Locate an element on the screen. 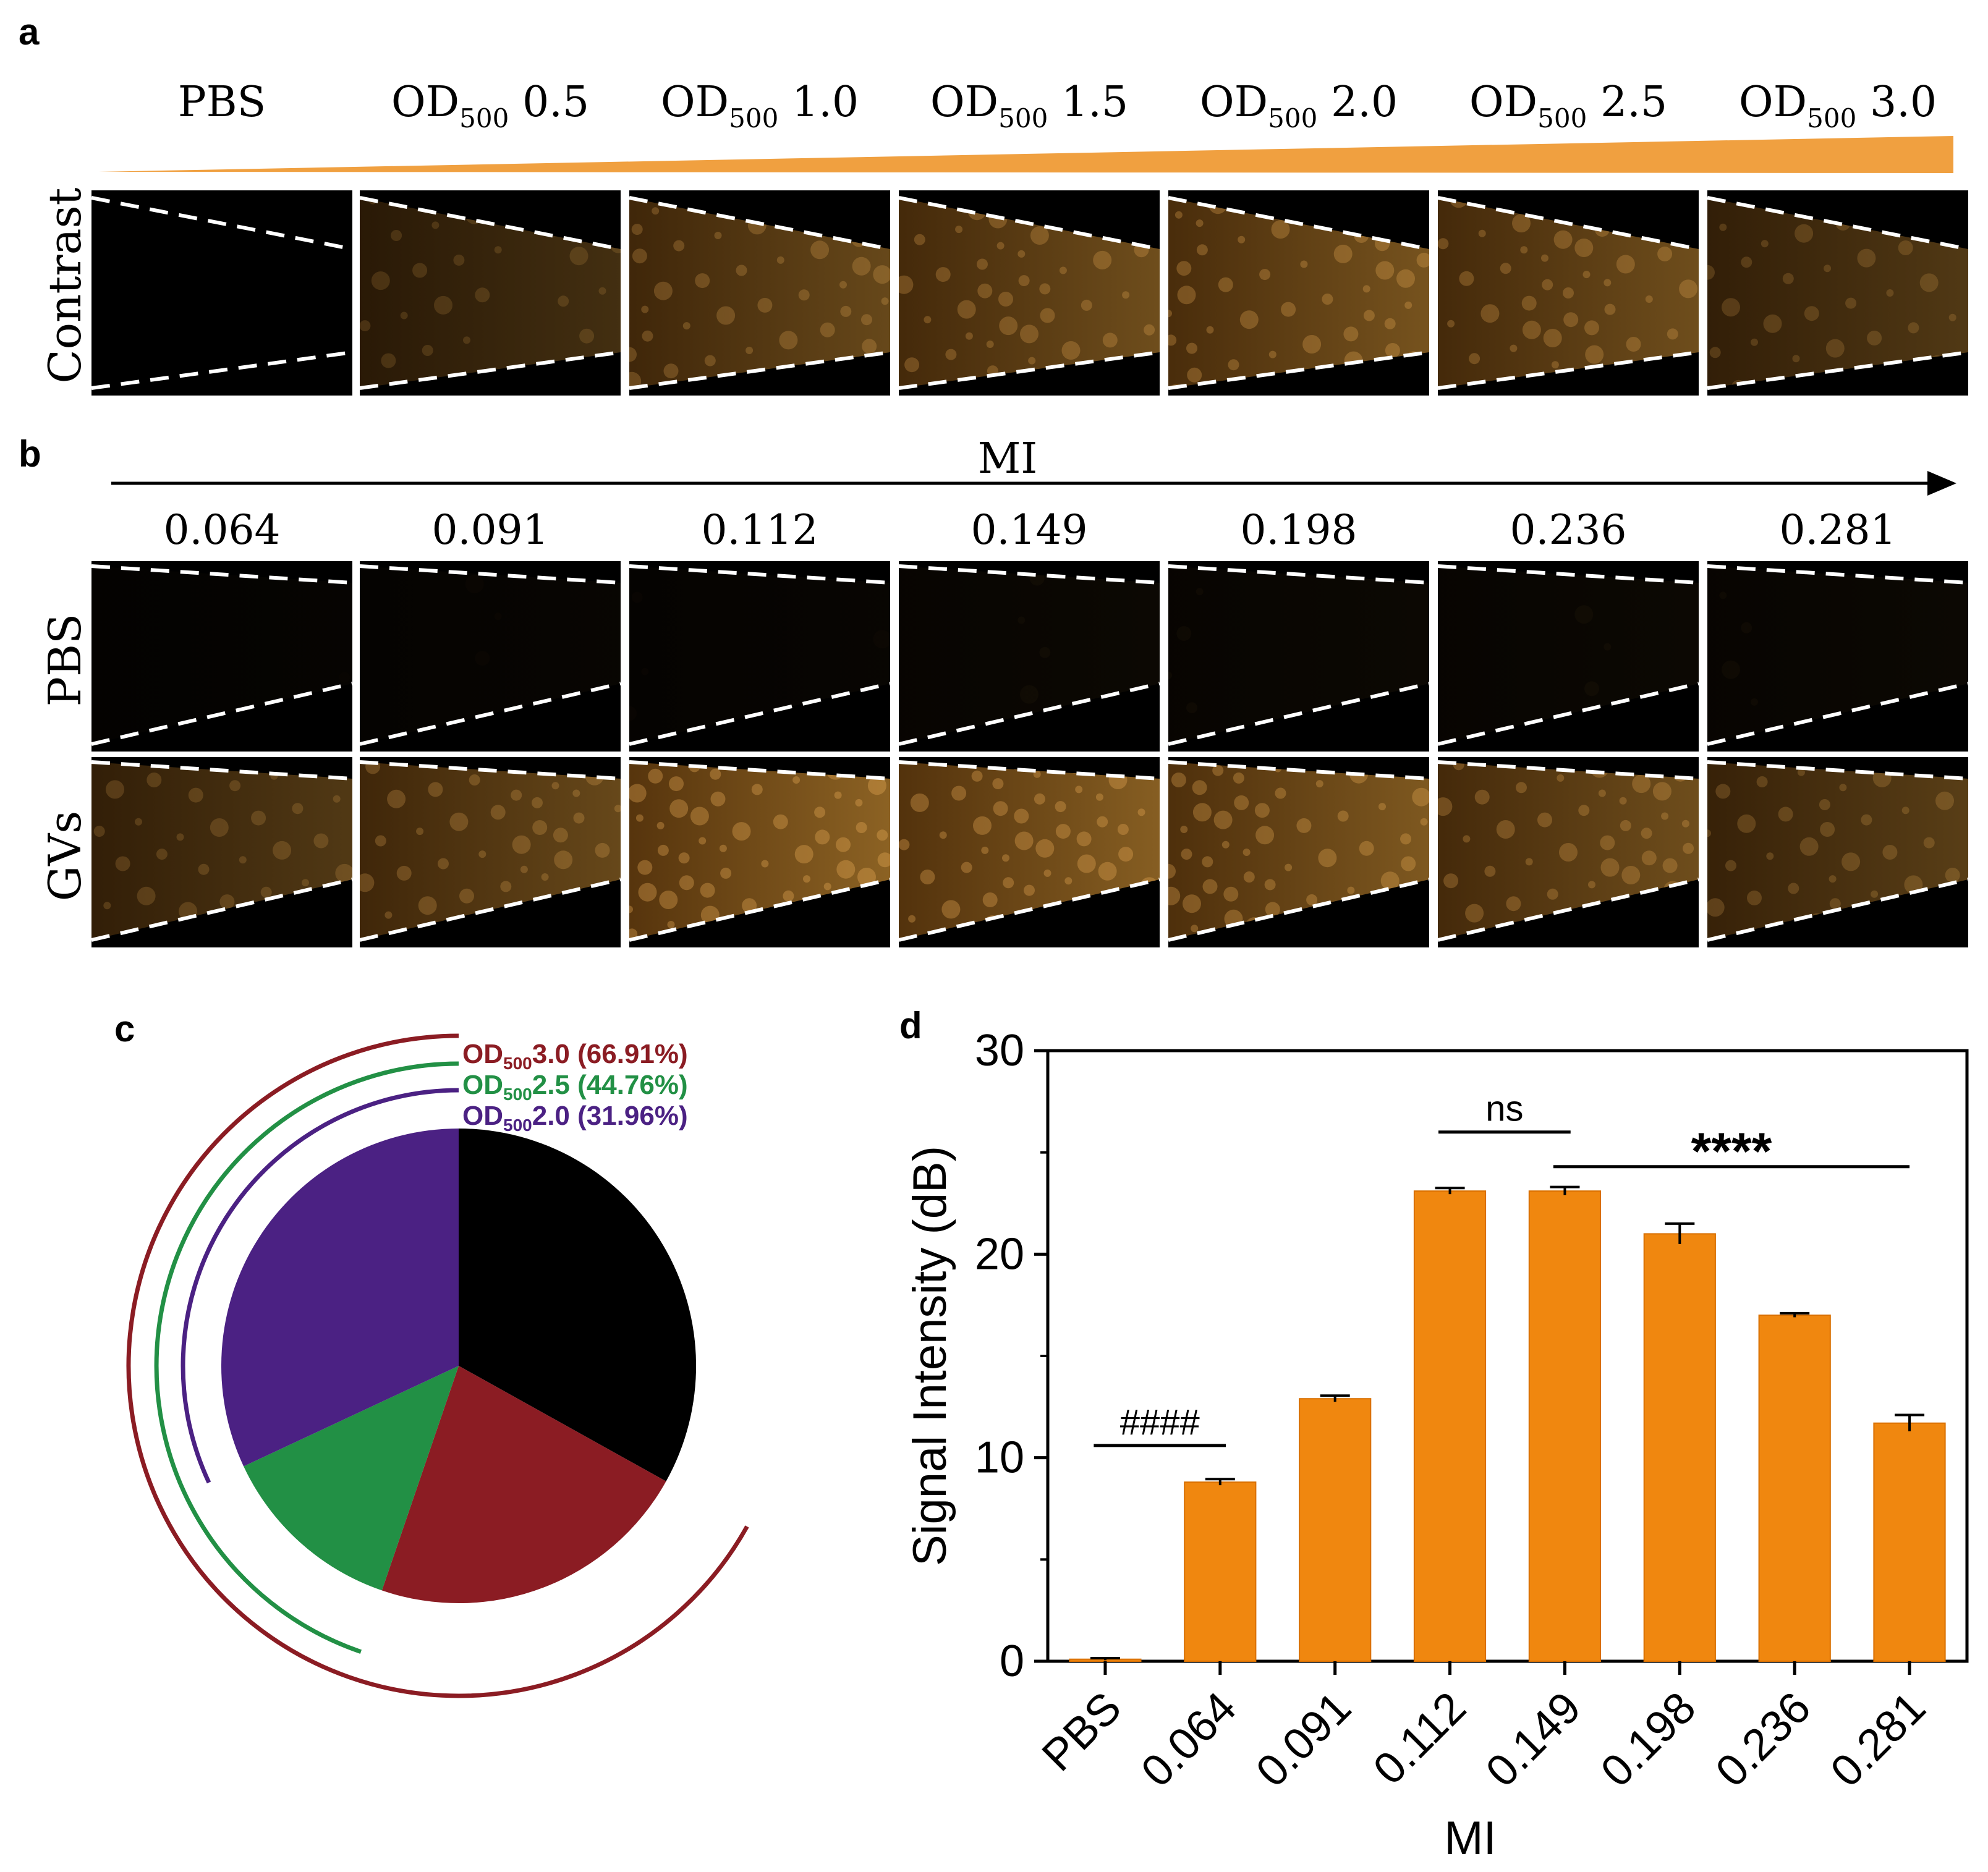  image-background is located at coordinates (221, 656).